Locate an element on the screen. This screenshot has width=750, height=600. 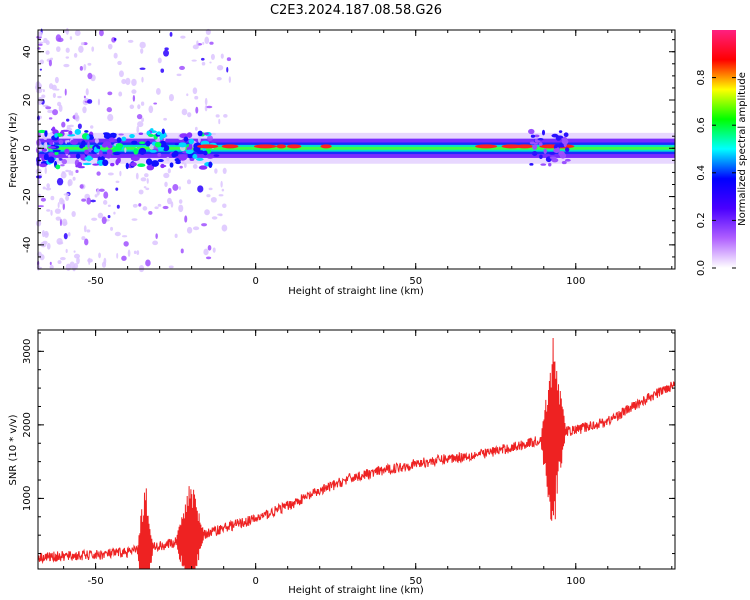
snr-x-tick-label: 50 is located at coordinates (415, 581).